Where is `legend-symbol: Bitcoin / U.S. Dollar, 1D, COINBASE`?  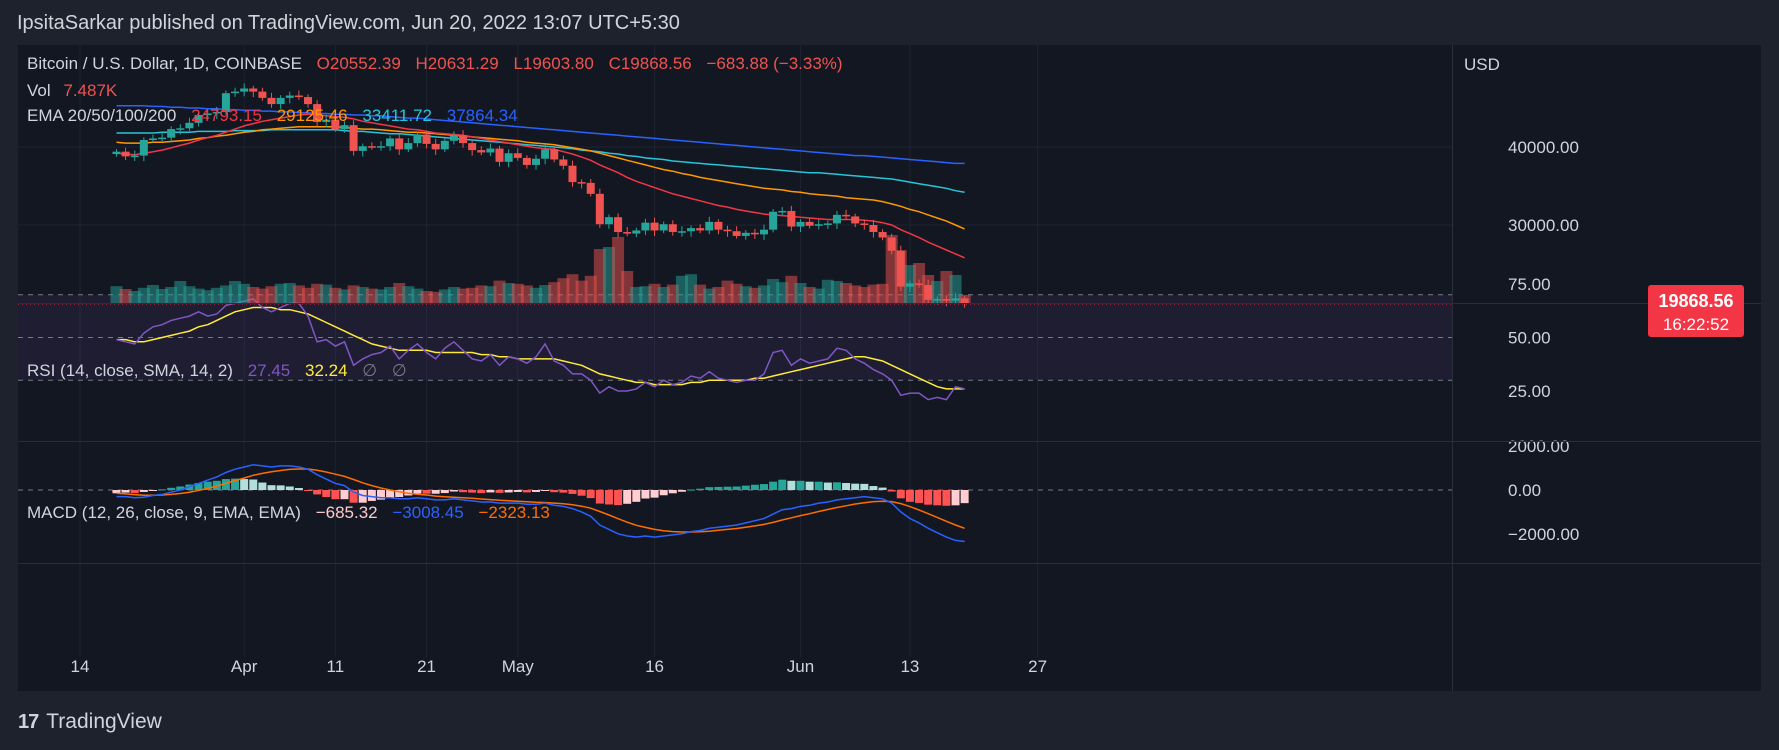 legend-symbol: Bitcoin / U.S. Dollar, 1D, COINBASE is located at coordinates (164, 63).